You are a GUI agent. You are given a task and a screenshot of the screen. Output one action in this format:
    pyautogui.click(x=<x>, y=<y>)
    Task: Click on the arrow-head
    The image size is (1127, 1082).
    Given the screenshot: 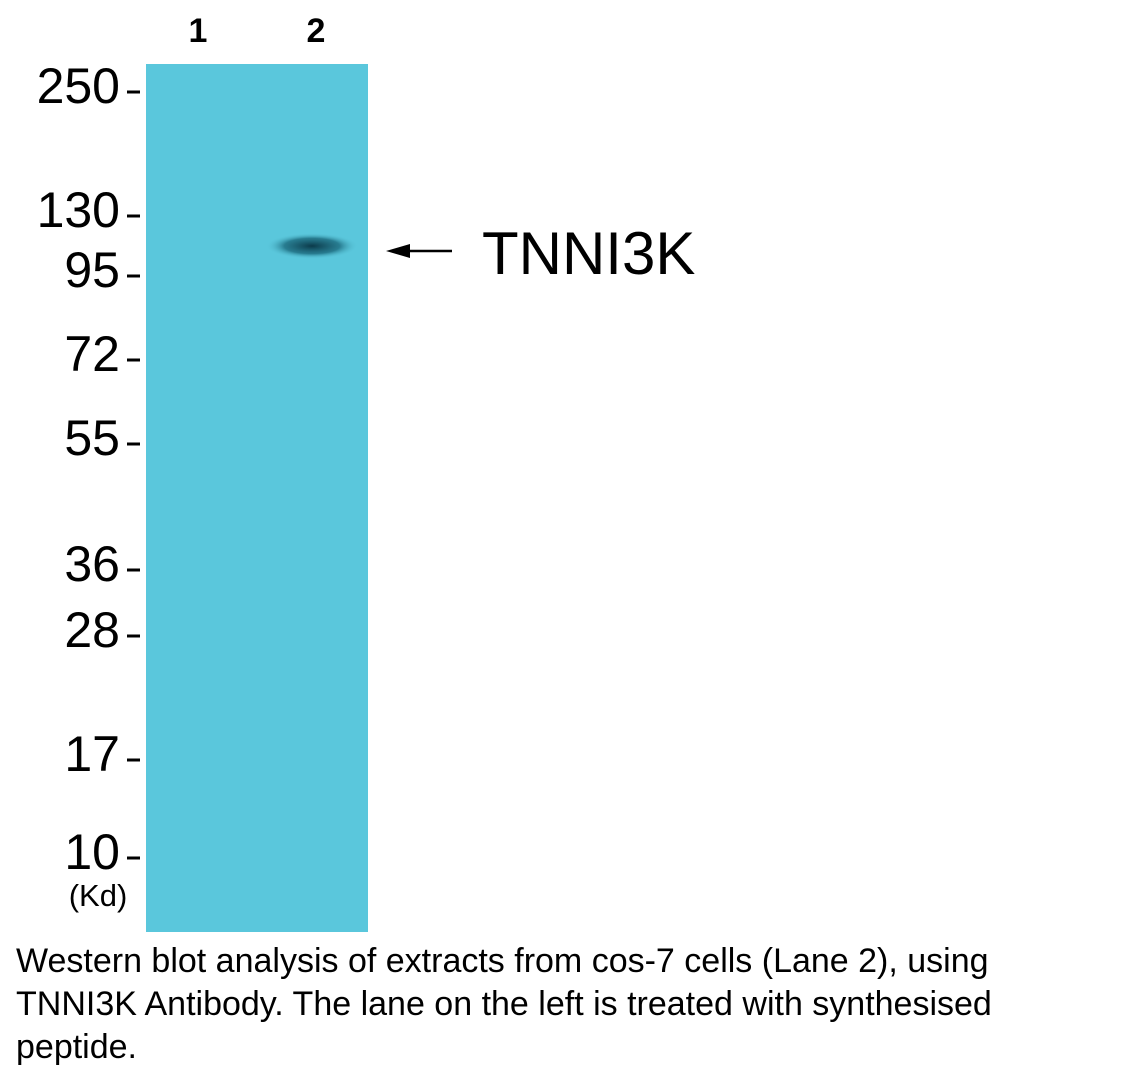 What is the action you would take?
    pyautogui.click(x=398, y=251)
    